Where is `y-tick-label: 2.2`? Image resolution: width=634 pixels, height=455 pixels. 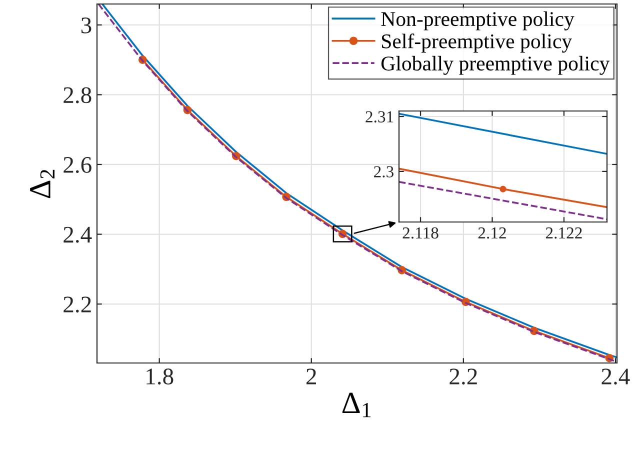
y-tick-label: 2.2 is located at coordinates (77, 304).